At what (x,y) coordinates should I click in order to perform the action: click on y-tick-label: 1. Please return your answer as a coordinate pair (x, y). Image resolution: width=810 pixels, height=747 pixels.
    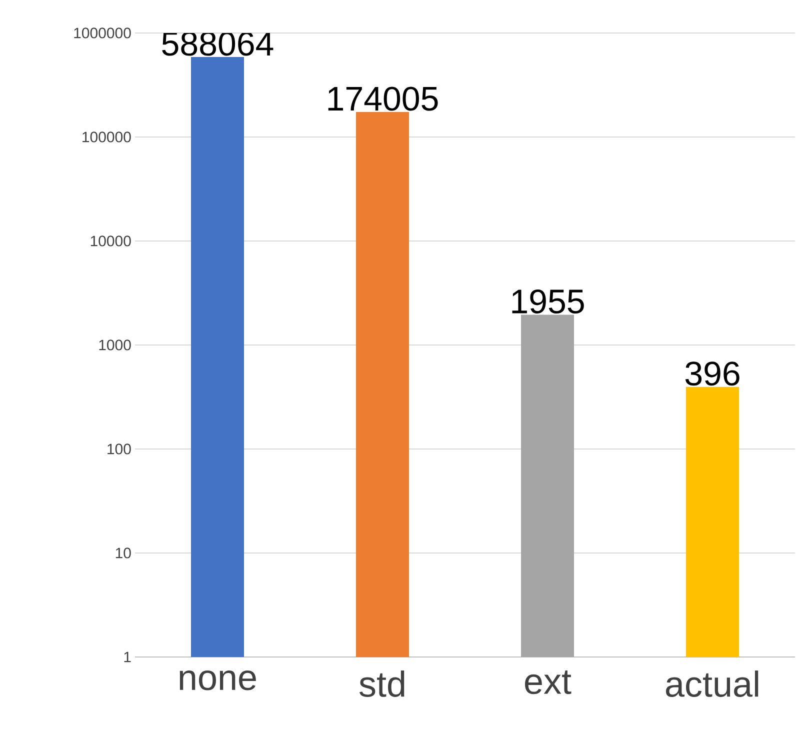
    Looking at the image, I should click on (127, 657).